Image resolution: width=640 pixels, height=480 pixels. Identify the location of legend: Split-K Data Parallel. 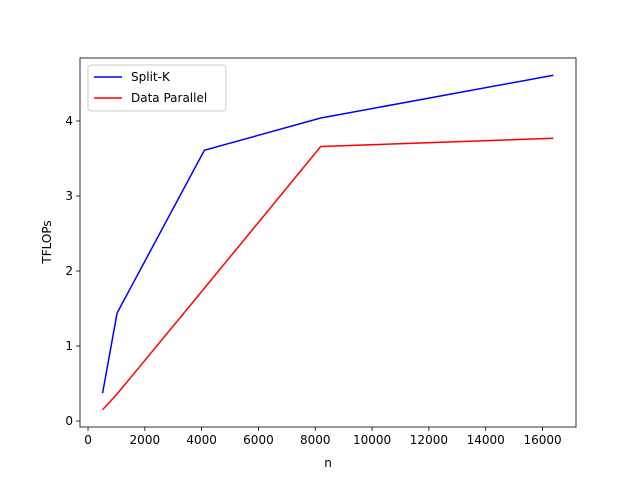
(157, 88).